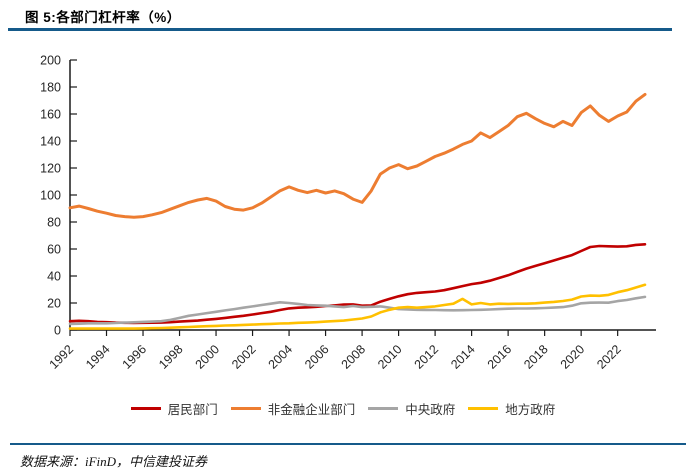  What do you see at coordinates (536, 357) in the screenshot?
I see `x-tick-label: 2018` at bounding box center [536, 357].